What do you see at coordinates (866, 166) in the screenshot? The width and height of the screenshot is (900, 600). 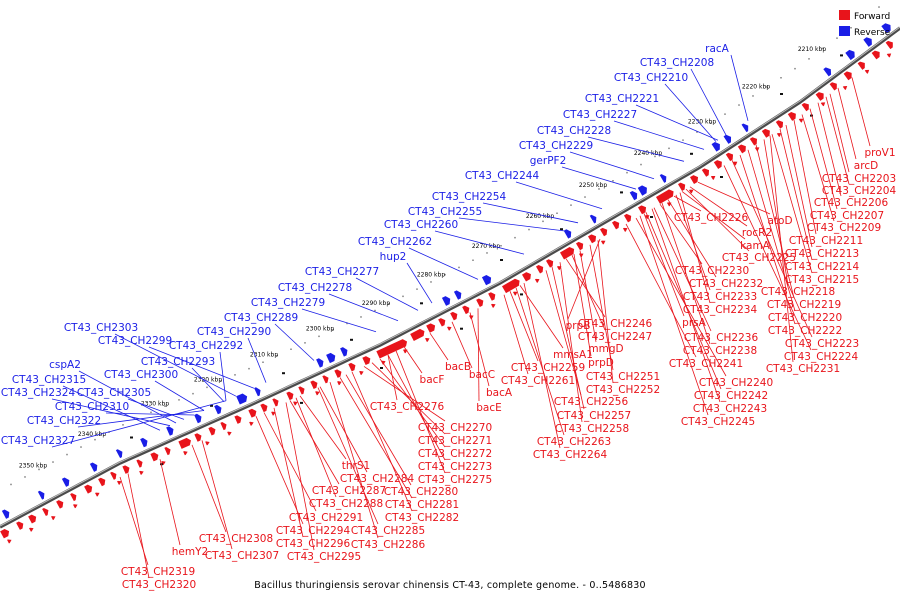 I see `forward-gene-label: arcD` at bounding box center [866, 166].